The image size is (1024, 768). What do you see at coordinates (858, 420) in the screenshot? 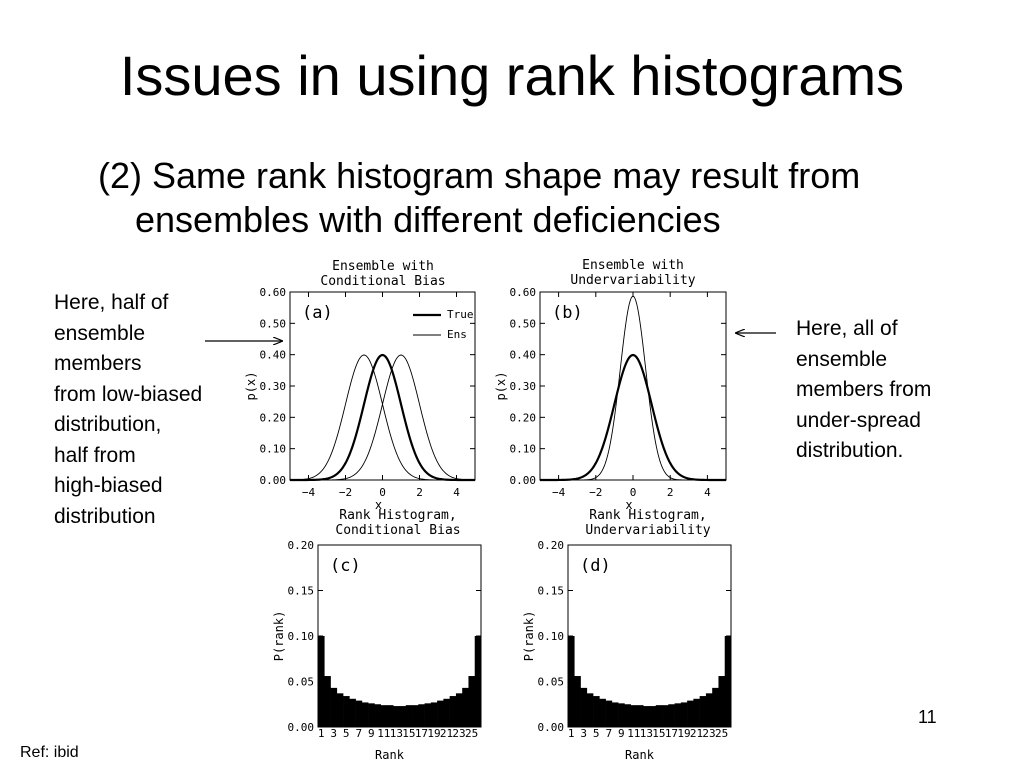
I see `note-right-line: under-spread` at bounding box center [858, 420].